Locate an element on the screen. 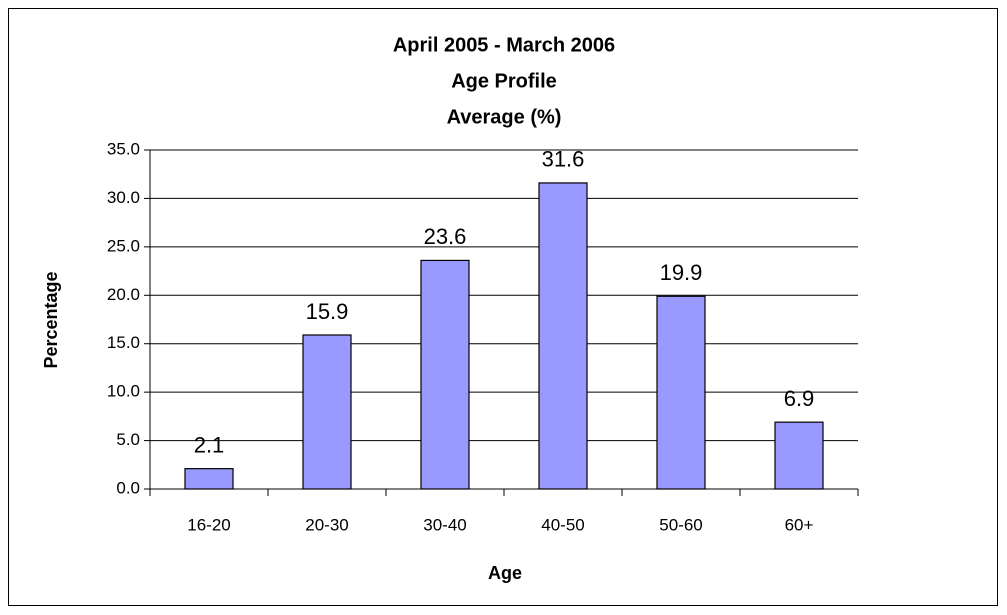  y-tick-label: 15.0 is located at coordinates (123, 342).